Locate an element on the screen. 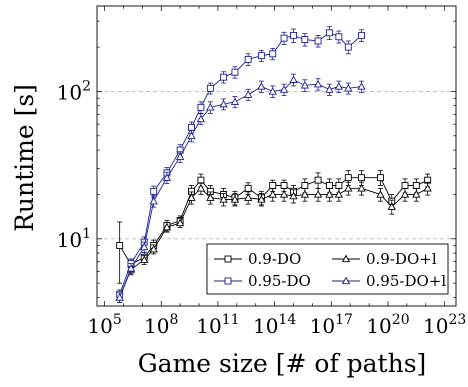 Image resolution: width=468 pixels, height=387 pixels. x-tick-label-0: 10⁵ is located at coordinates (104, 325).